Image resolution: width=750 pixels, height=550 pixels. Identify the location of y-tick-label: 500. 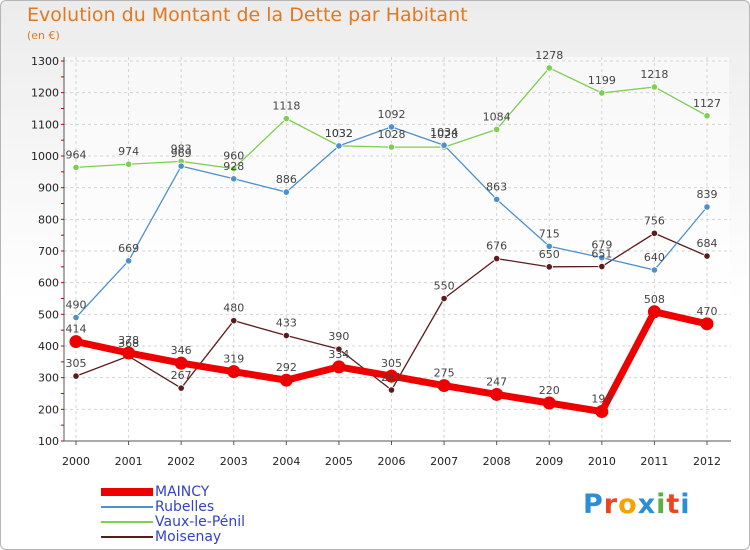
(48, 314).